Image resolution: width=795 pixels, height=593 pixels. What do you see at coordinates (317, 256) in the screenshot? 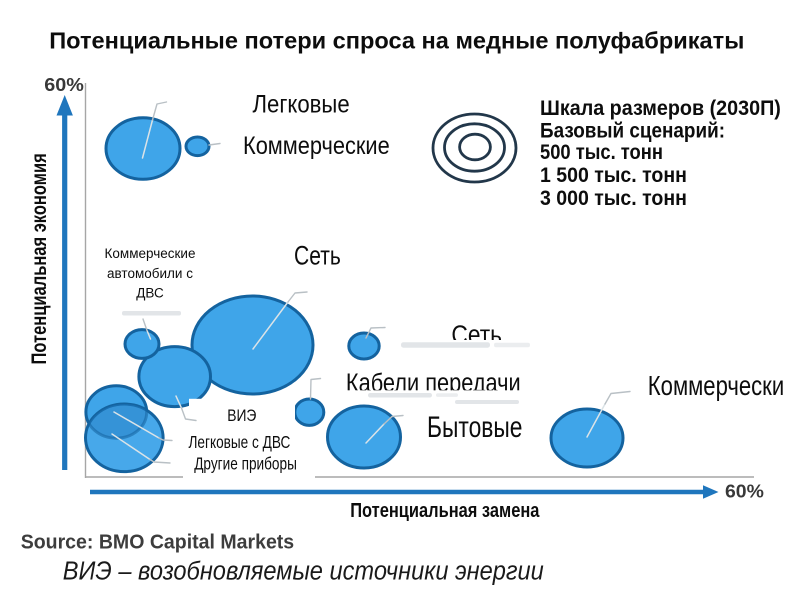
I see `svg-text: Сеть` at bounding box center [317, 256].